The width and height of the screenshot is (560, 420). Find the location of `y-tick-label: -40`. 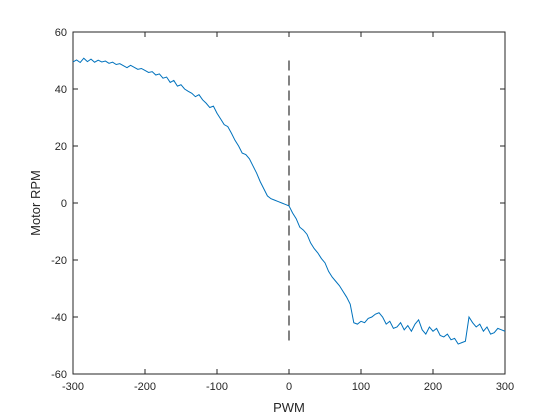

y-tick-label: -40 is located at coordinates (59, 318).